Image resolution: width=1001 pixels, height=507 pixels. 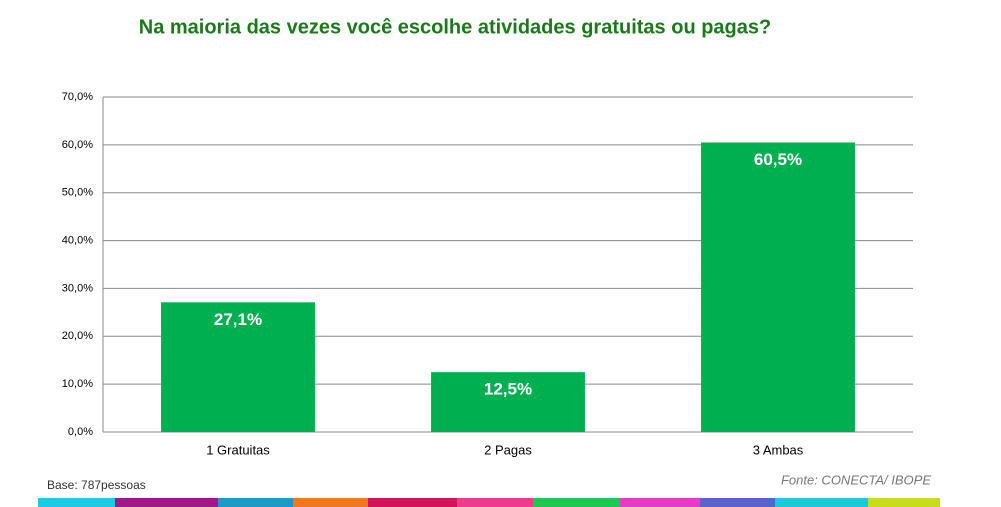 What do you see at coordinates (77, 288) in the screenshot?
I see `y-tick-label: 30,0%` at bounding box center [77, 288].